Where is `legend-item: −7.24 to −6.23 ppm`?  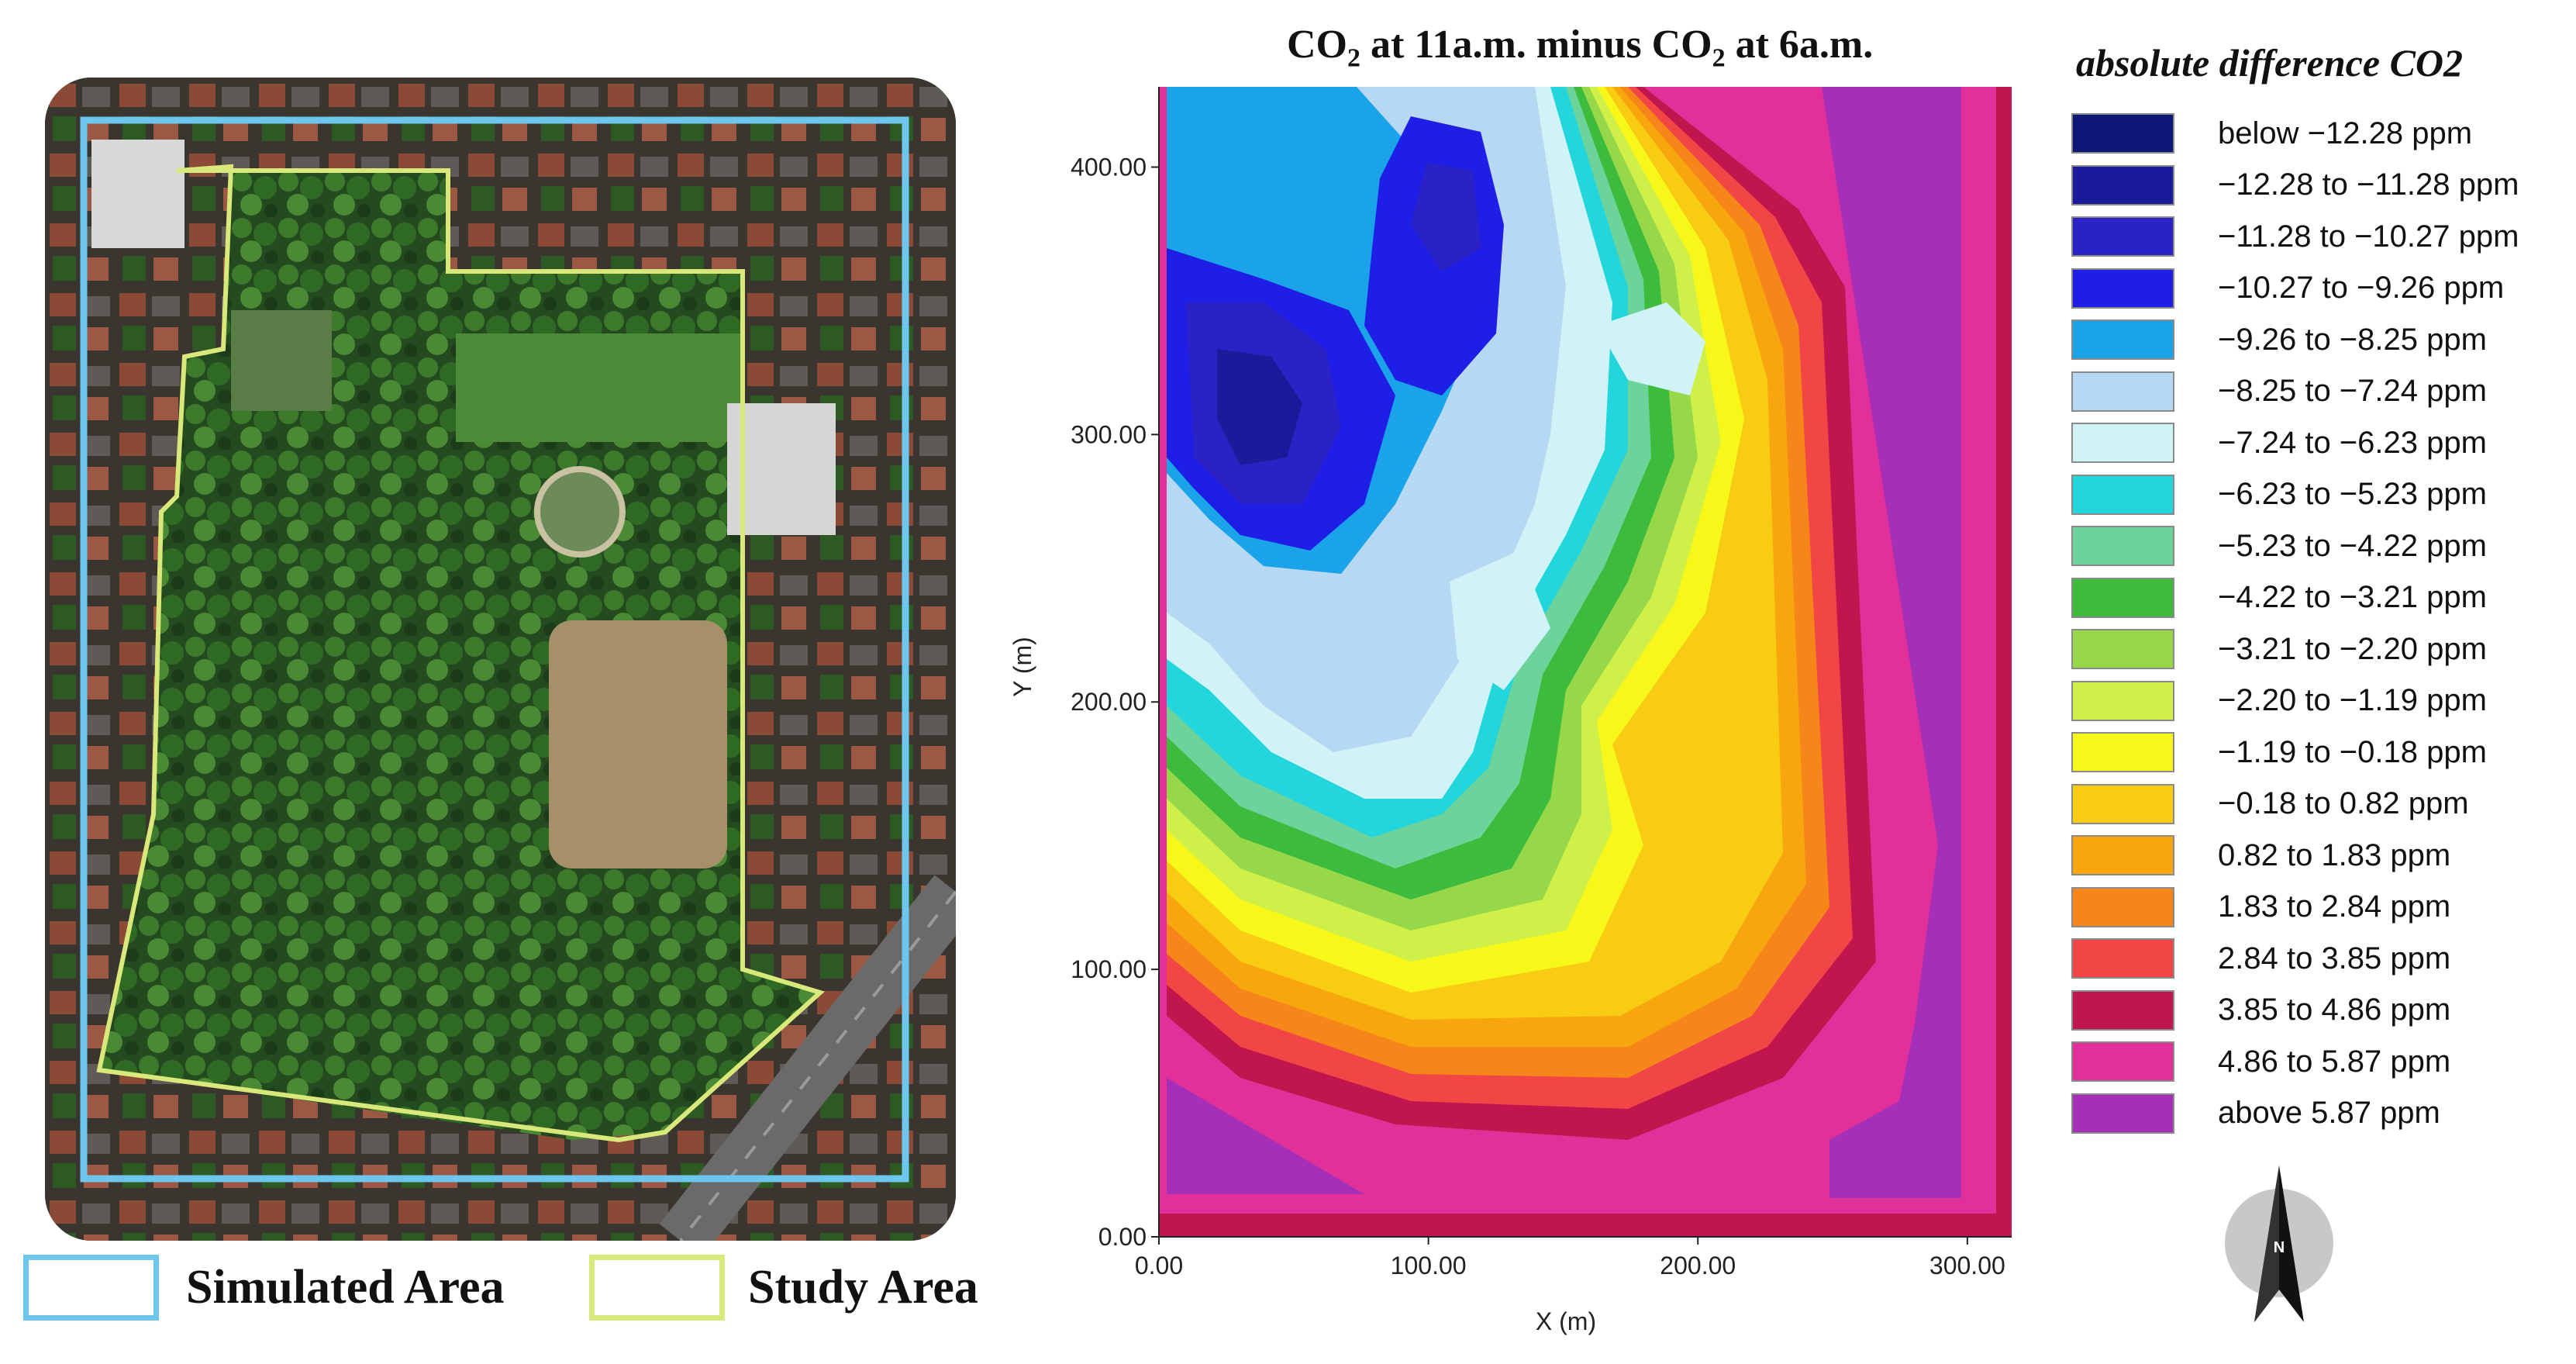
legend-item: −7.24 to −6.23 ppm is located at coordinates (2279, 442).